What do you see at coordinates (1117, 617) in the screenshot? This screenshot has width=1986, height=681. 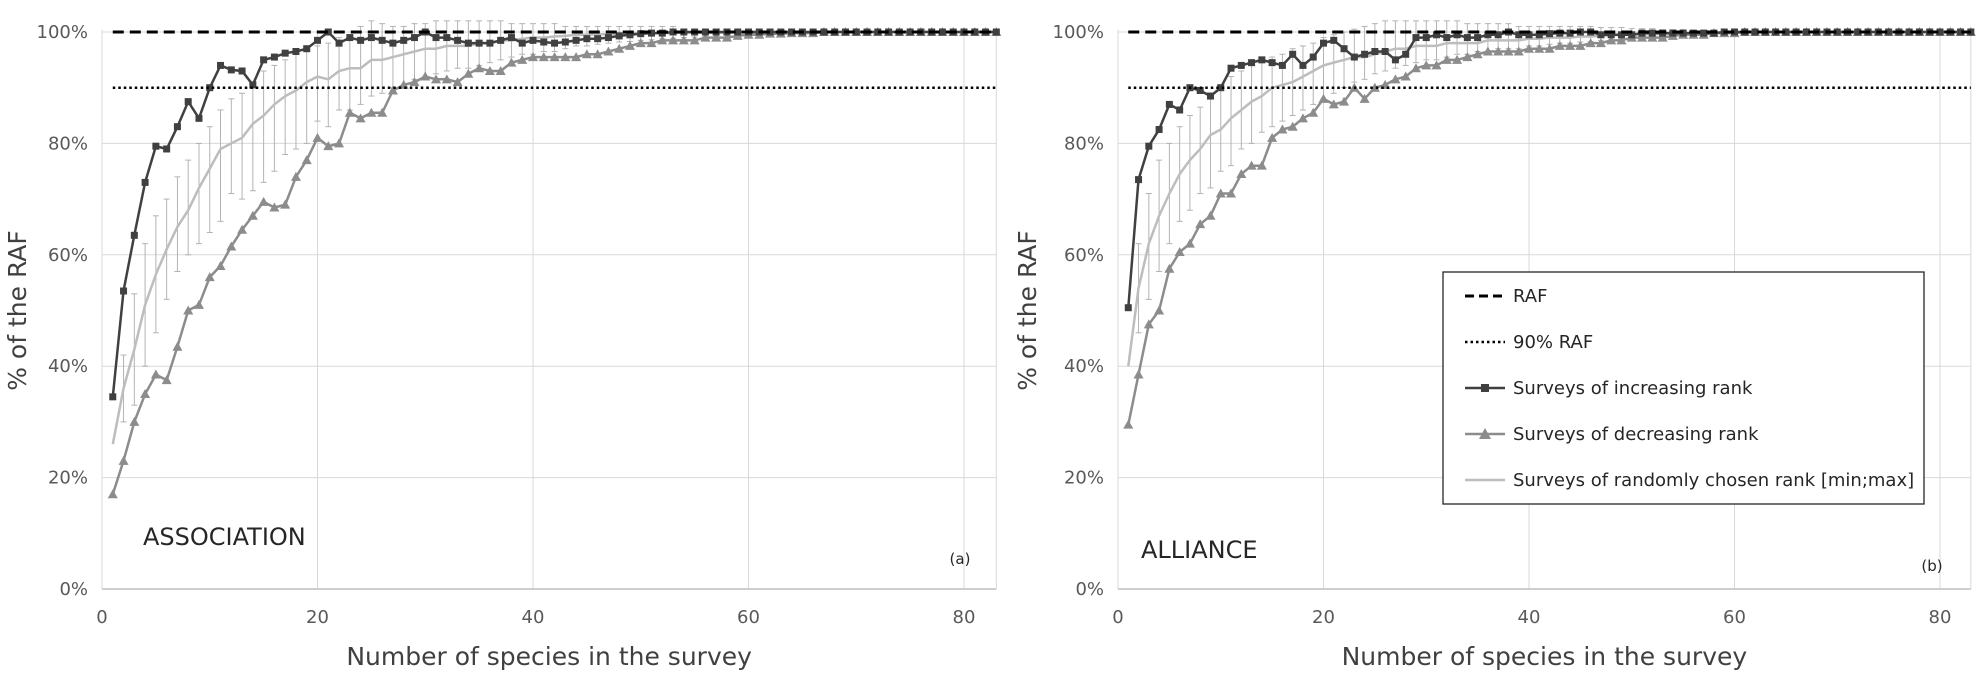 I see `x-tick-label: 0` at bounding box center [1117, 617].